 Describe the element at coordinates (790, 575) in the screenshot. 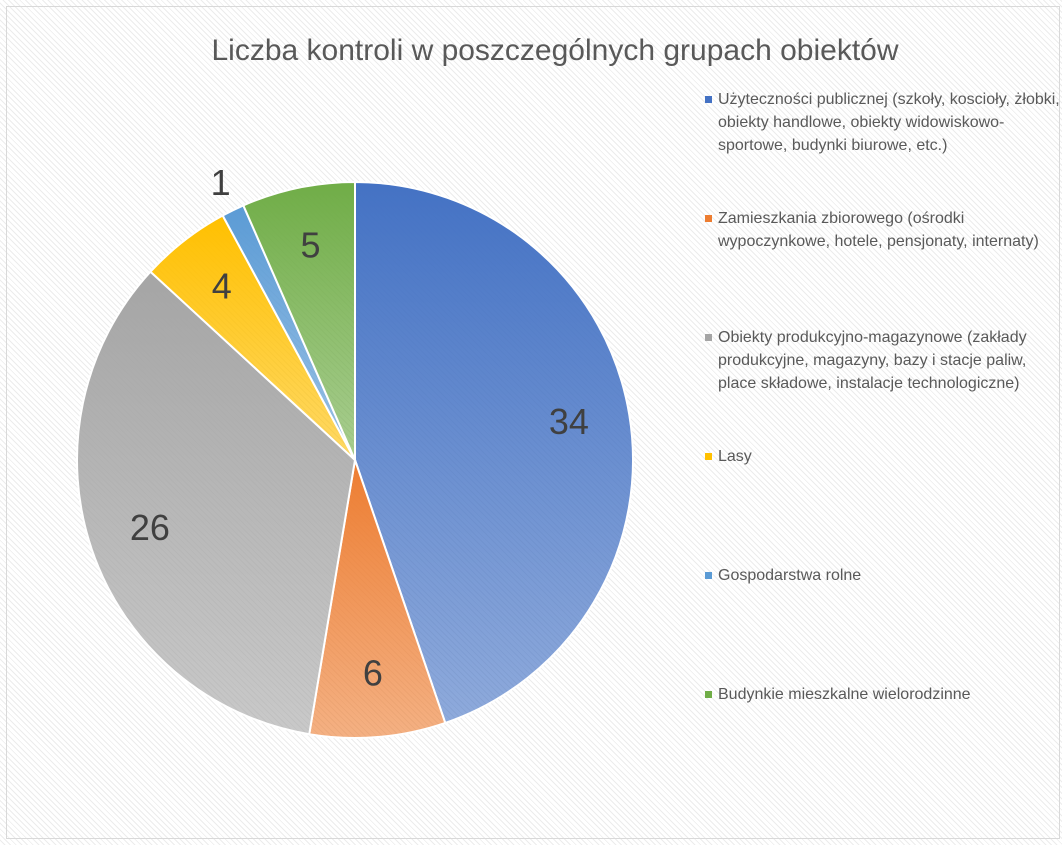

I see `legend-label: Gospodarstwa rolne` at that location.